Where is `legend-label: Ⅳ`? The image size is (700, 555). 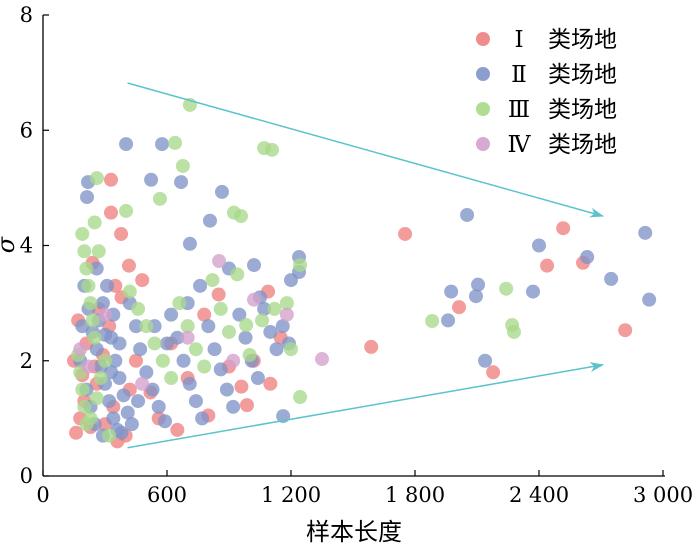
legend-label: Ⅳ is located at coordinates (520, 145).